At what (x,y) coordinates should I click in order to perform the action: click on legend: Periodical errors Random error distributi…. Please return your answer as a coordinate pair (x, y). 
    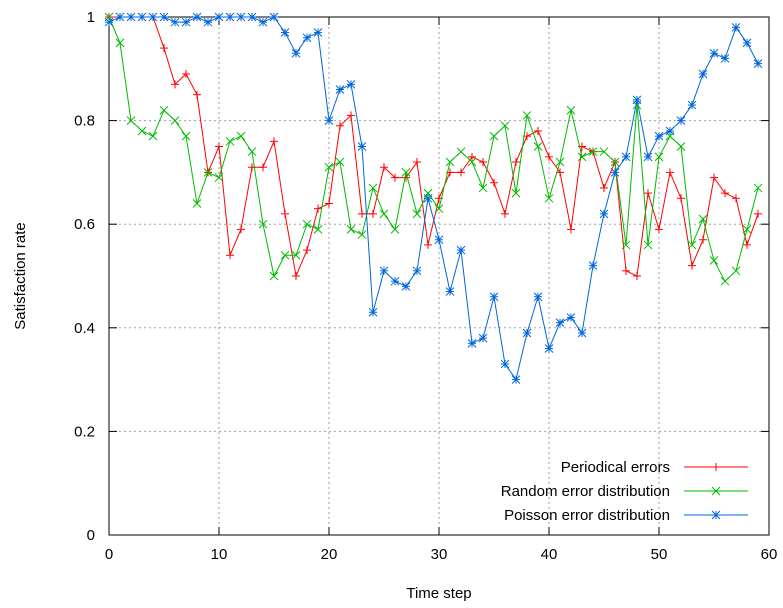
    Looking at the image, I should click on (624, 491).